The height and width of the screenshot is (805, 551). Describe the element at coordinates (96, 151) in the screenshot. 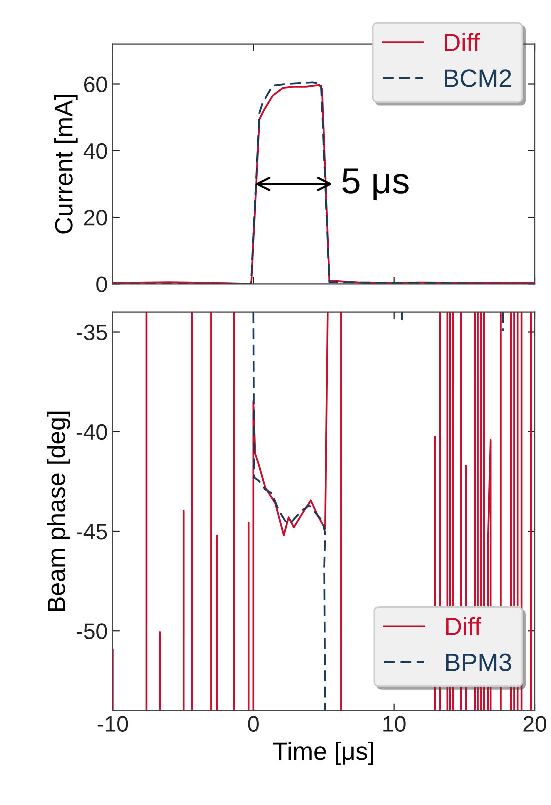

I see `y-tick-label: 40` at that location.